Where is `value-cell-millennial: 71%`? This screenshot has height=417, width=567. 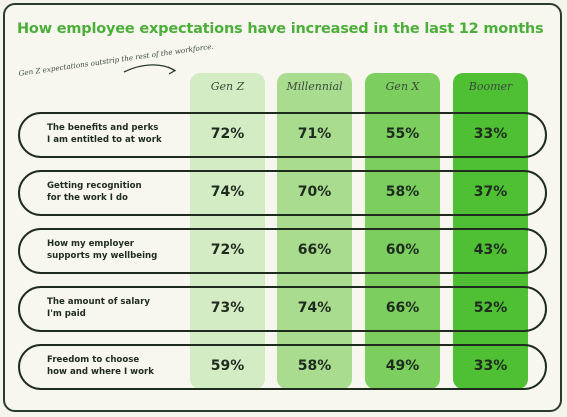
value-cell-millennial: 71% is located at coordinates (314, 134).